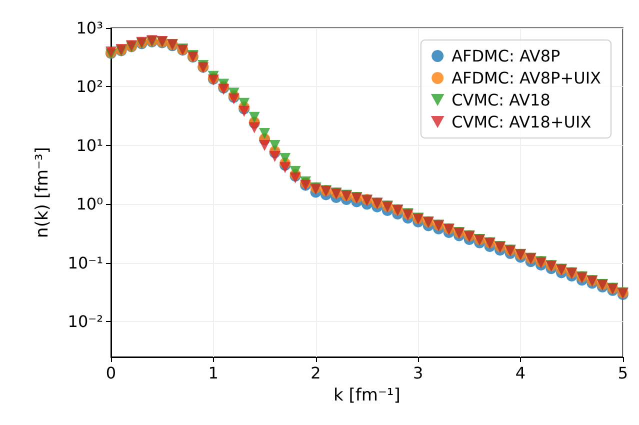 Image resolution: width=639 pixels, height=425 pixels. I want to click on y-axis-title: n(k) [fm⁻³], so click(42, 192).